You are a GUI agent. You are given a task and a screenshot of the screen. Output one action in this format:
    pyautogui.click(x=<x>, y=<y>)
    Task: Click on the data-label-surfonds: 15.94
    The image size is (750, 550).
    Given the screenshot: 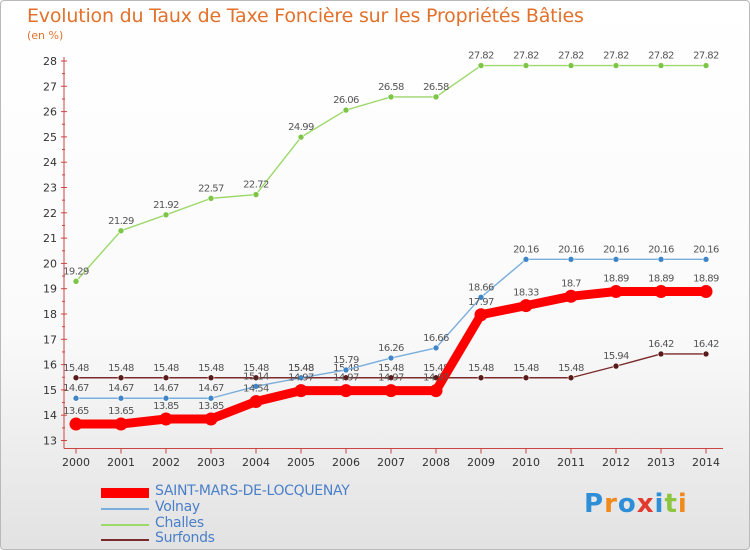 What is the action you would take?
    pyautogui.click(x=616, y=356)
    